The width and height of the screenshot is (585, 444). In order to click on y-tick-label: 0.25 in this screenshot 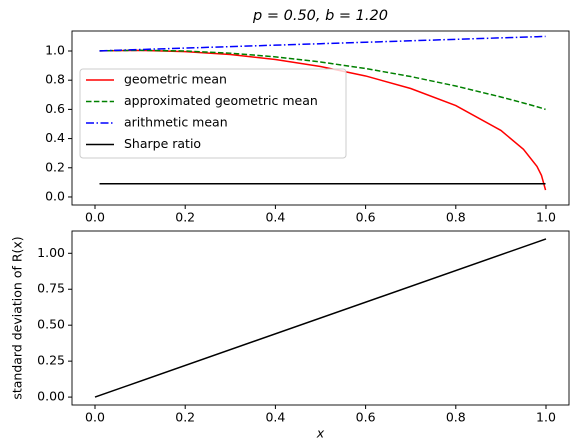, I will do `click(51, 360)`.